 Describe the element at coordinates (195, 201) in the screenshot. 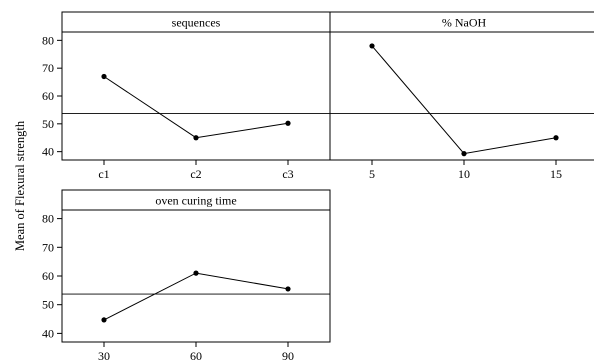

I see `panel-3-title: oven curing time` at that location.